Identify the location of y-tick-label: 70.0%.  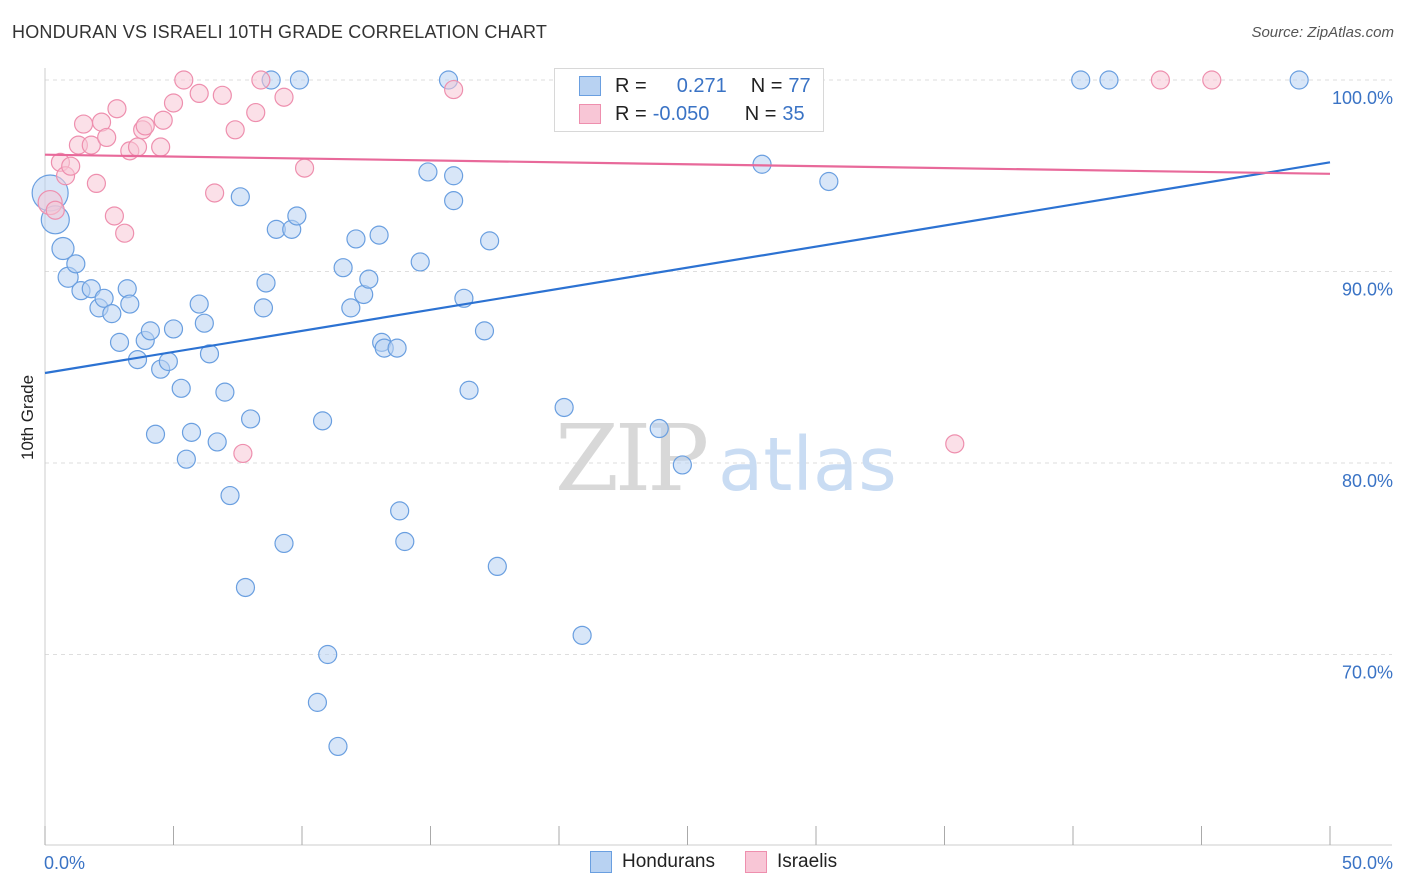
(1367, 673).